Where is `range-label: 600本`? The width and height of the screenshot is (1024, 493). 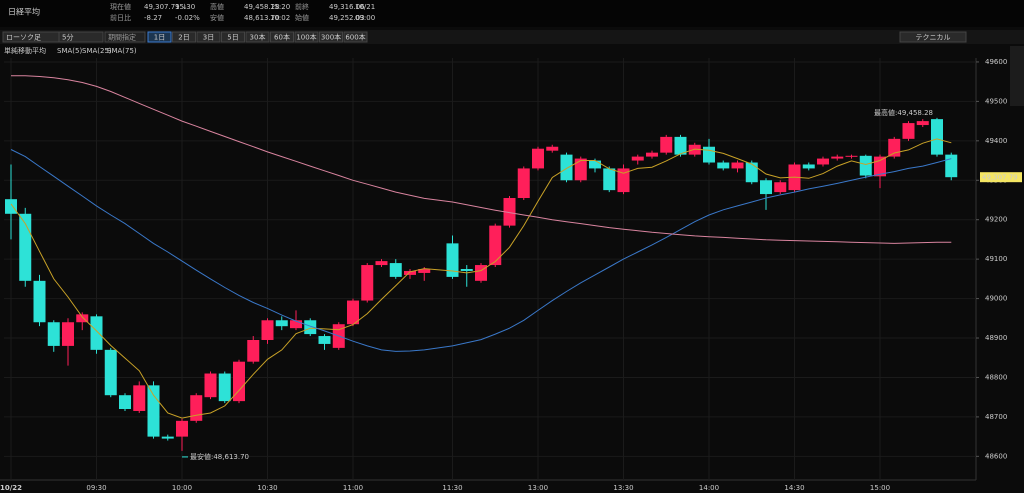
range-label: 600本 is located at coordinates (355, 37).